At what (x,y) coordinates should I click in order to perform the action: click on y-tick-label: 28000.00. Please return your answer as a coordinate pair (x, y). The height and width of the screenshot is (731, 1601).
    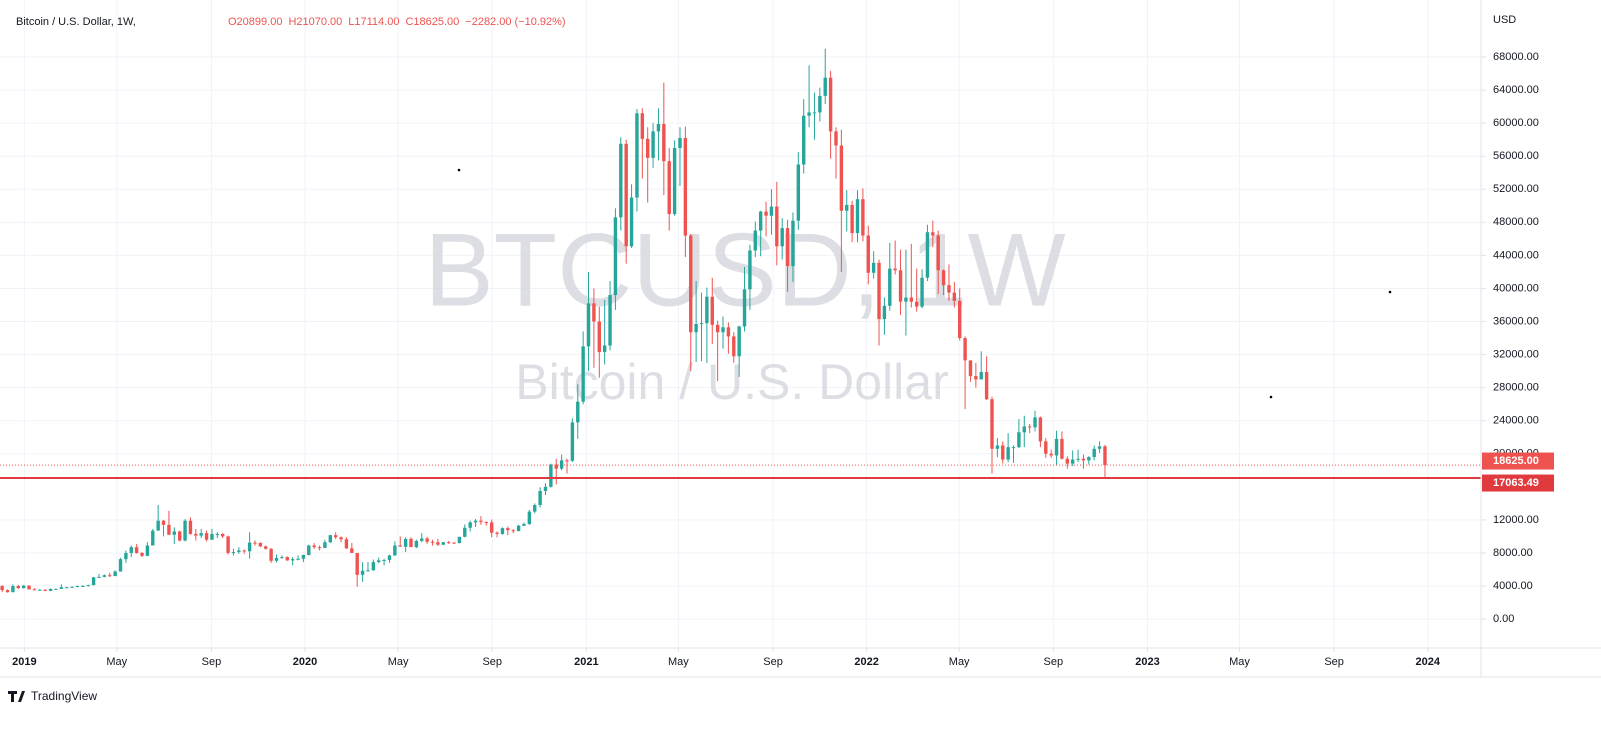
    Looking at the image, I should click on (1516, 388).